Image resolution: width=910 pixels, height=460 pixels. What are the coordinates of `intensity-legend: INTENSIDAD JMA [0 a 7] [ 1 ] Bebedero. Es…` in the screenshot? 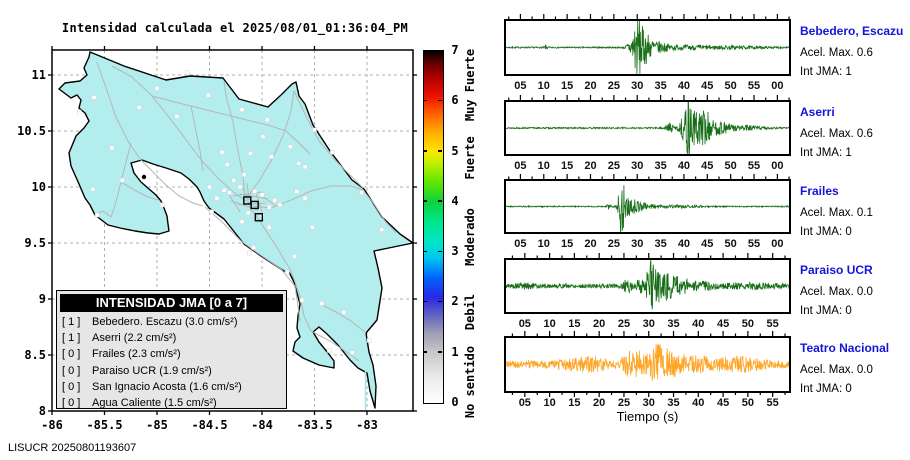 It's located at (171, 349).